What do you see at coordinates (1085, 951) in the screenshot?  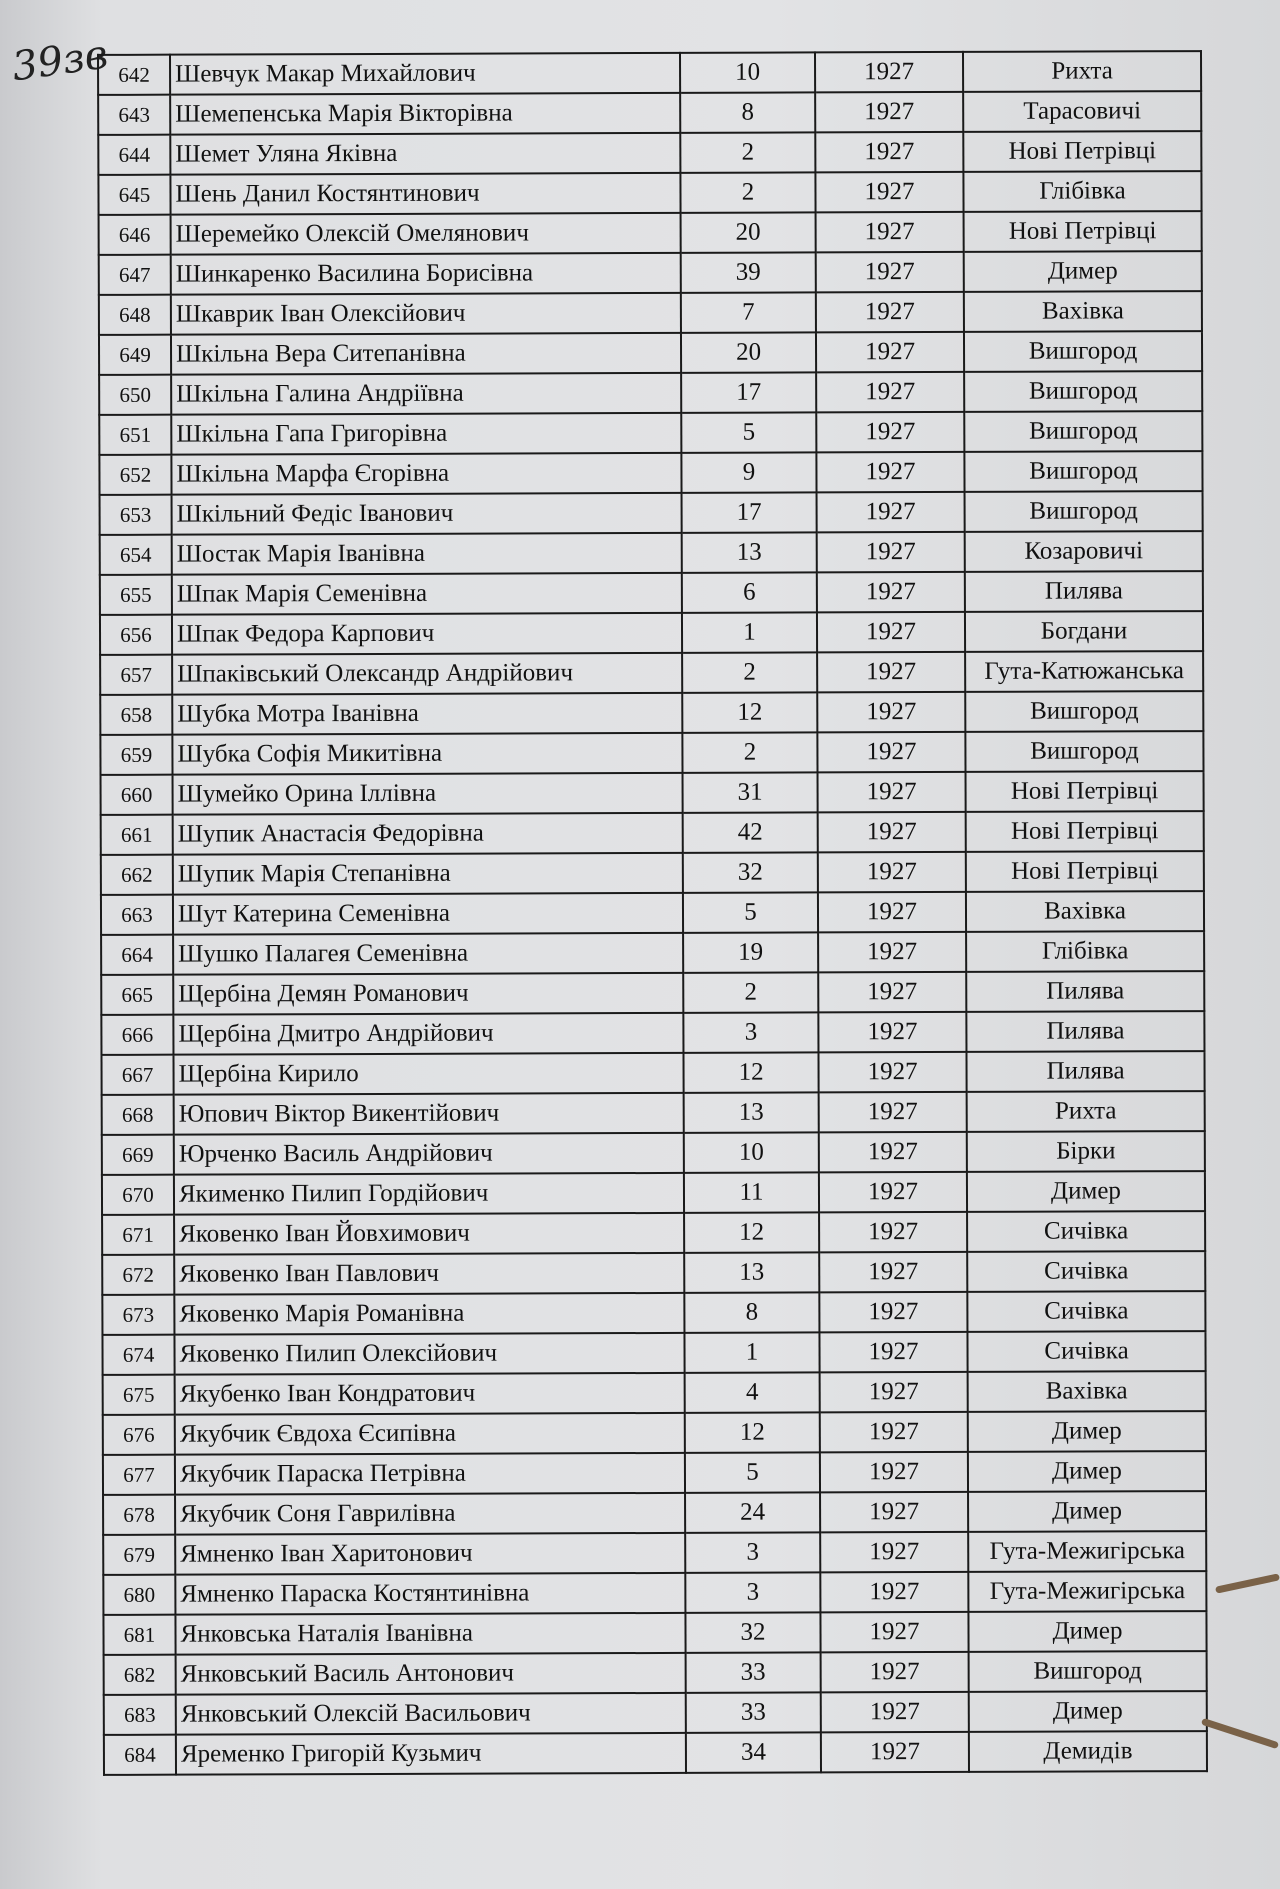 I see `village-cell: Глібівка` at bounding box center [1085, 951].